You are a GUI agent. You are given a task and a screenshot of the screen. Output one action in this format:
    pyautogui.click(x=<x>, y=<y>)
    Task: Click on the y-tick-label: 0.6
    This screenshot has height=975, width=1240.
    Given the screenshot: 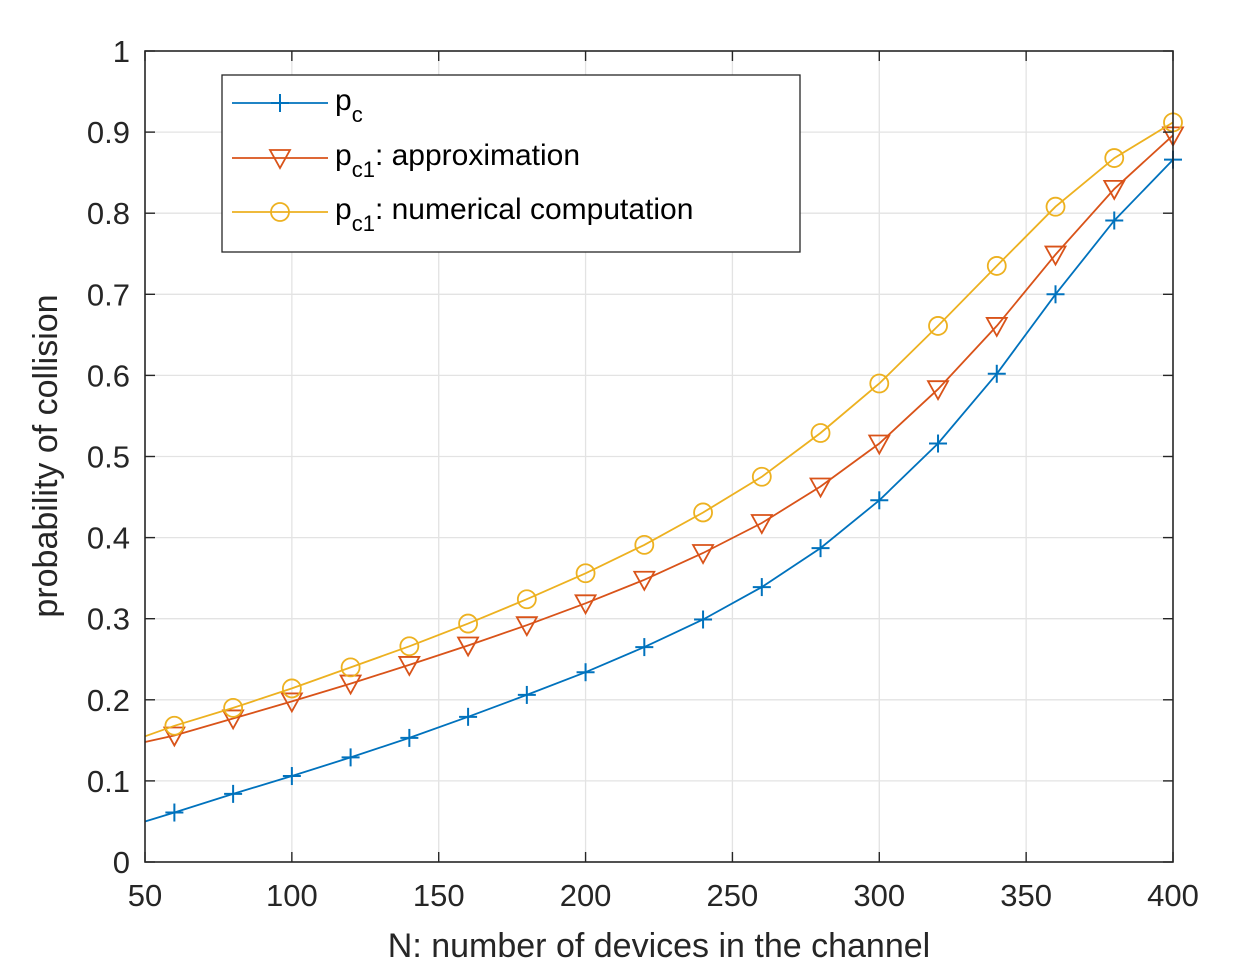 What is the action you would take?
    pyautogui.click(x=108, y=375)
    